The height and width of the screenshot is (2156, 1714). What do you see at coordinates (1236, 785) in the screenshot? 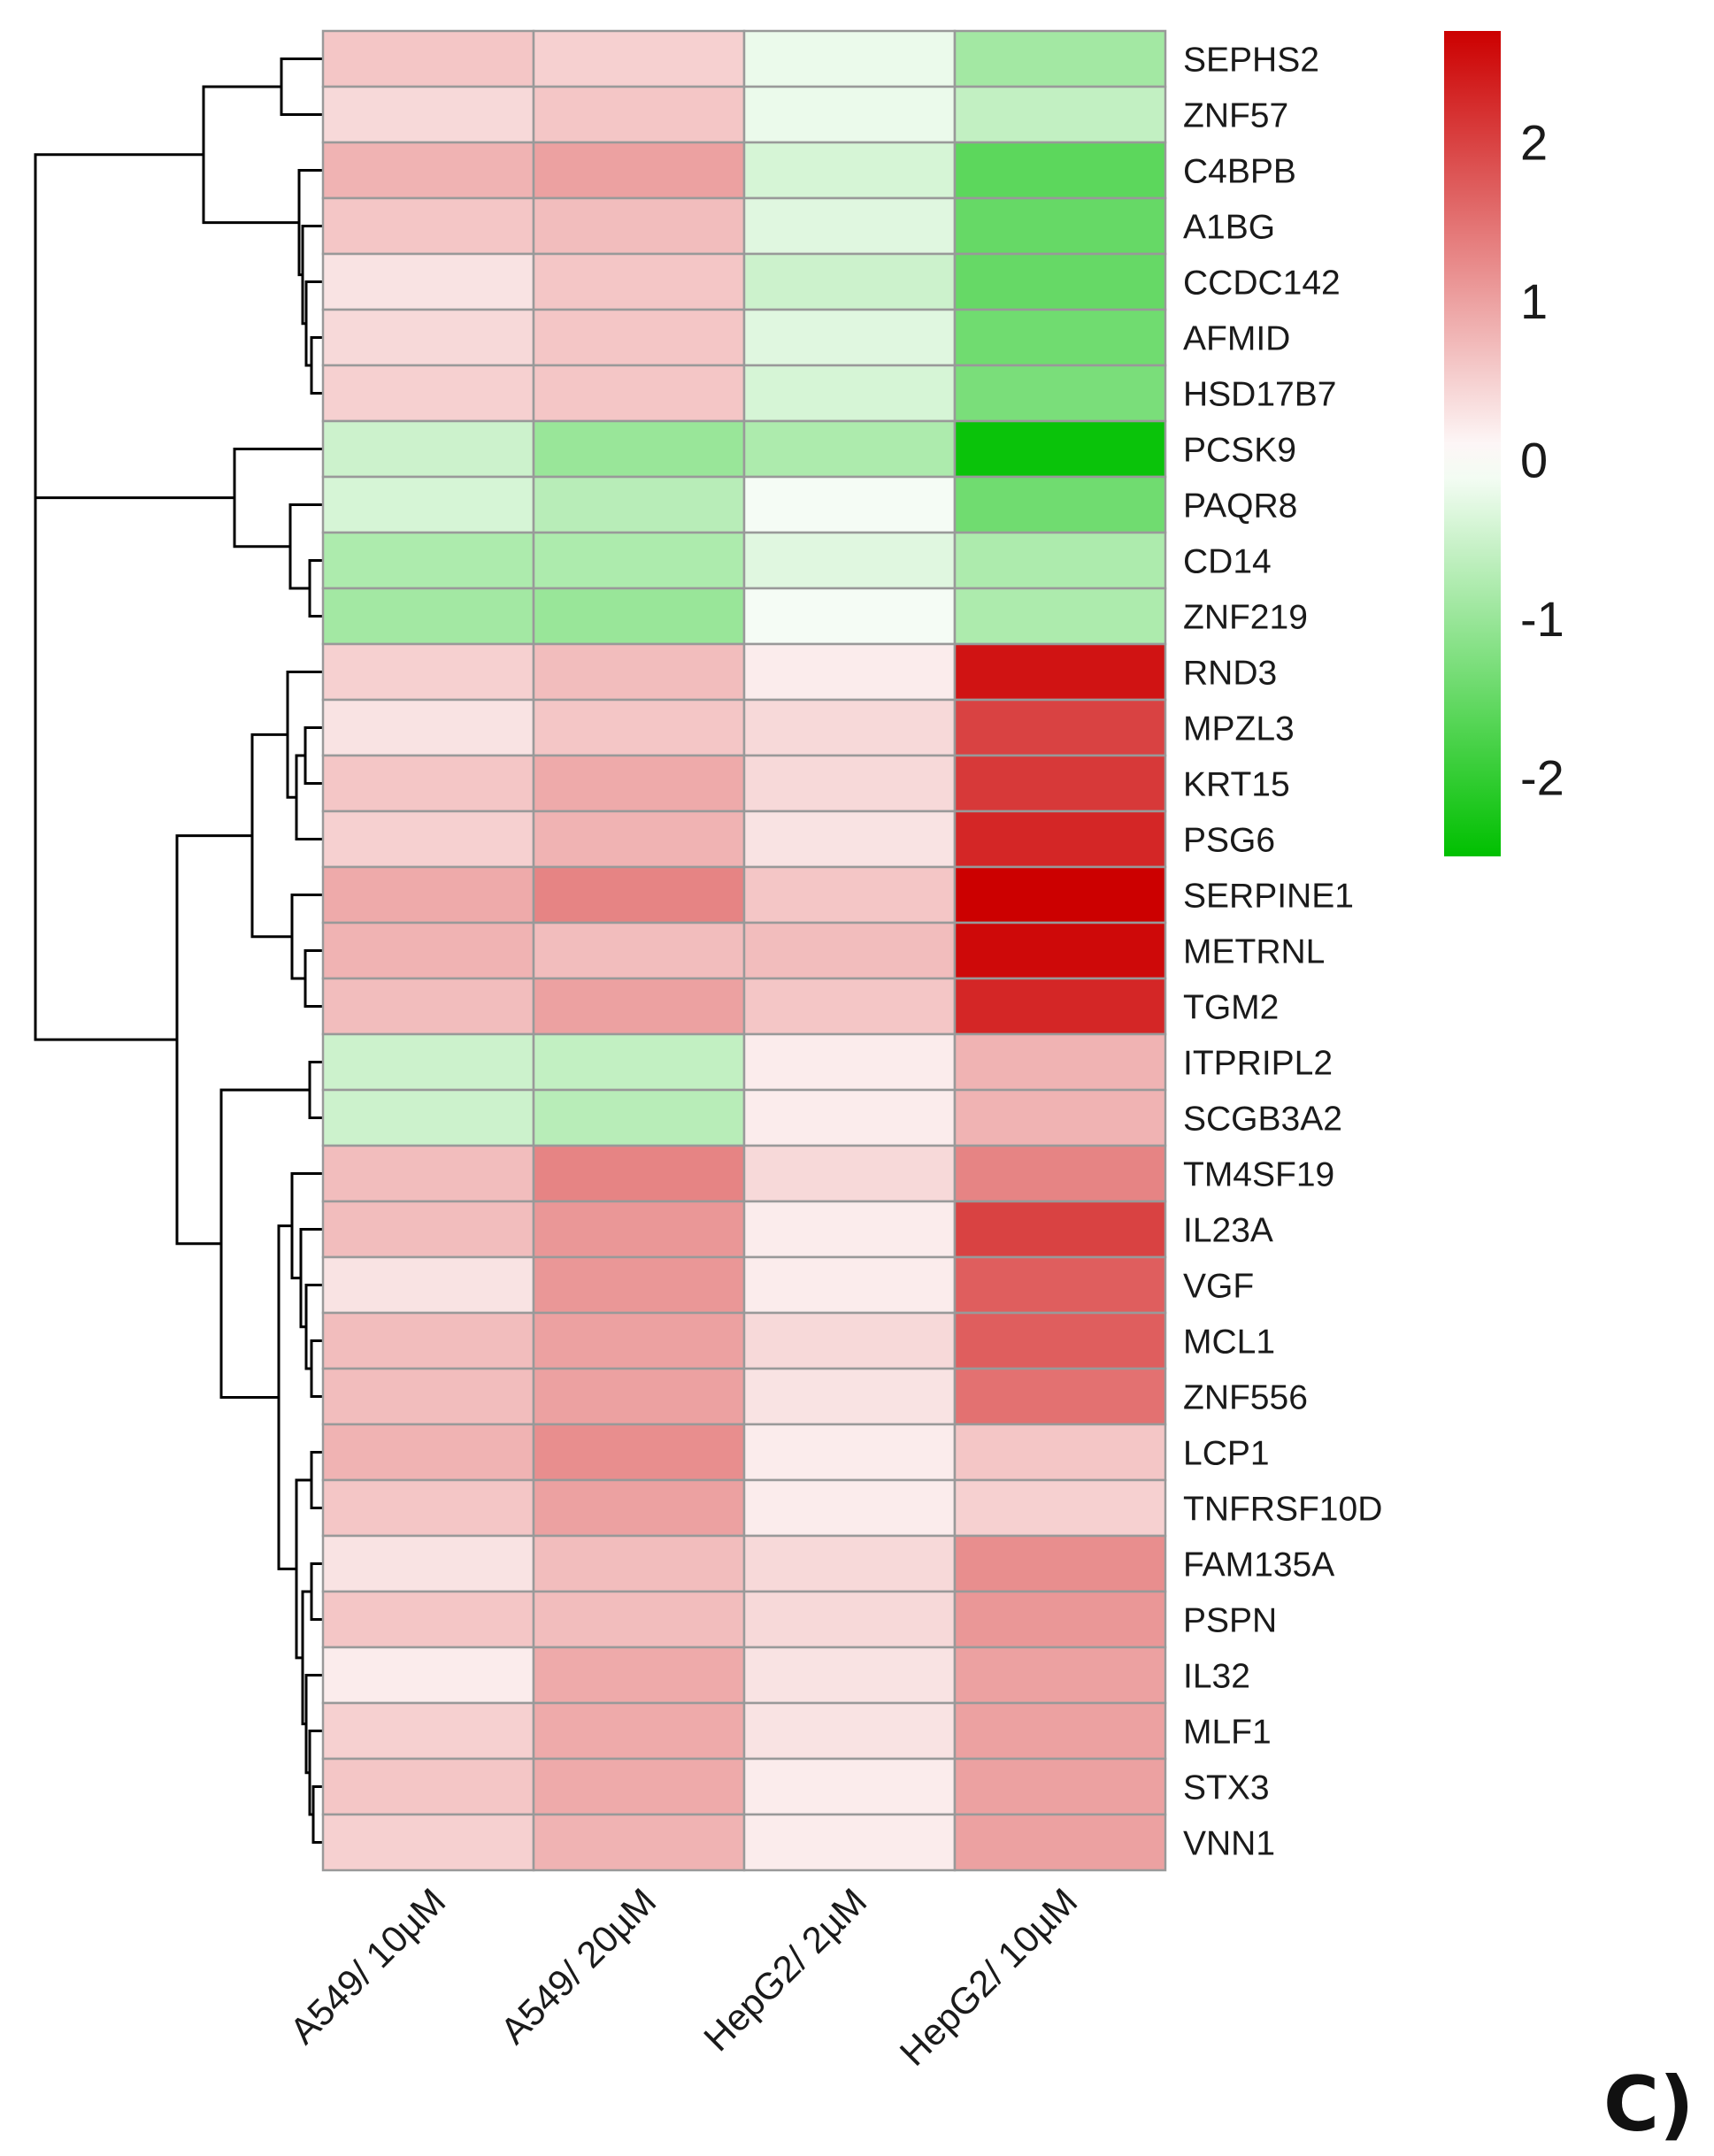
I see `row-label: KRT15` at bounding box center [1236, 785].